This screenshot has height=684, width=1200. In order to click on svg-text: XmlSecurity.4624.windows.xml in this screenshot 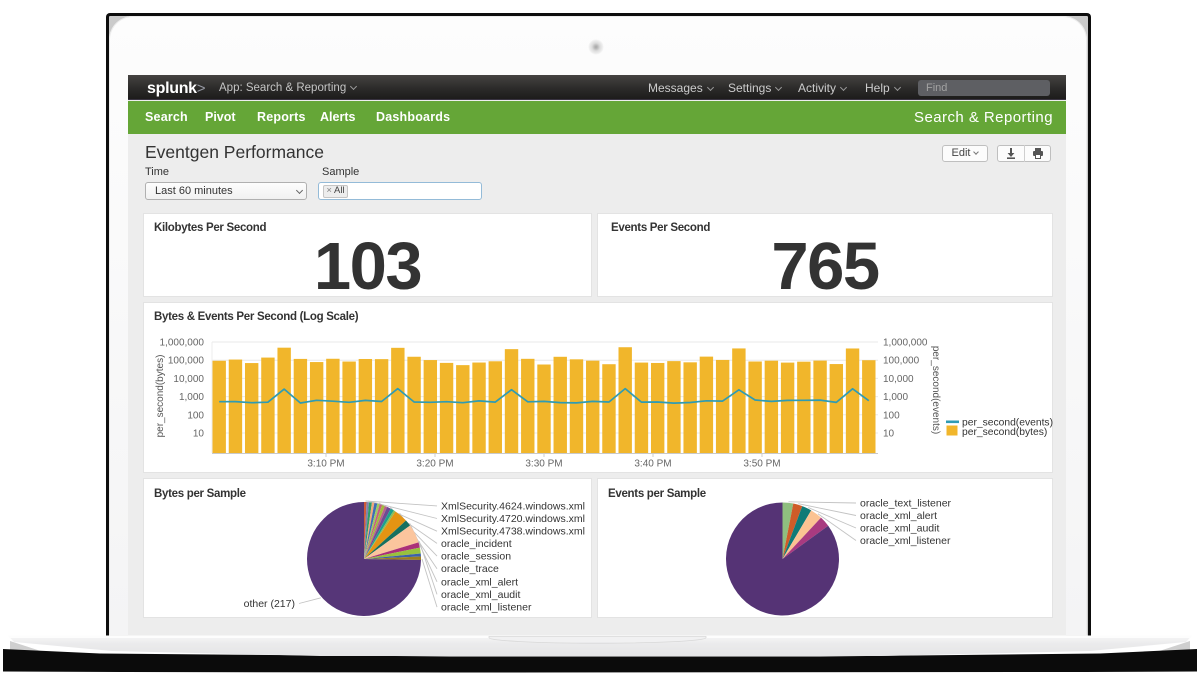, I will do `click(513, 506)`.